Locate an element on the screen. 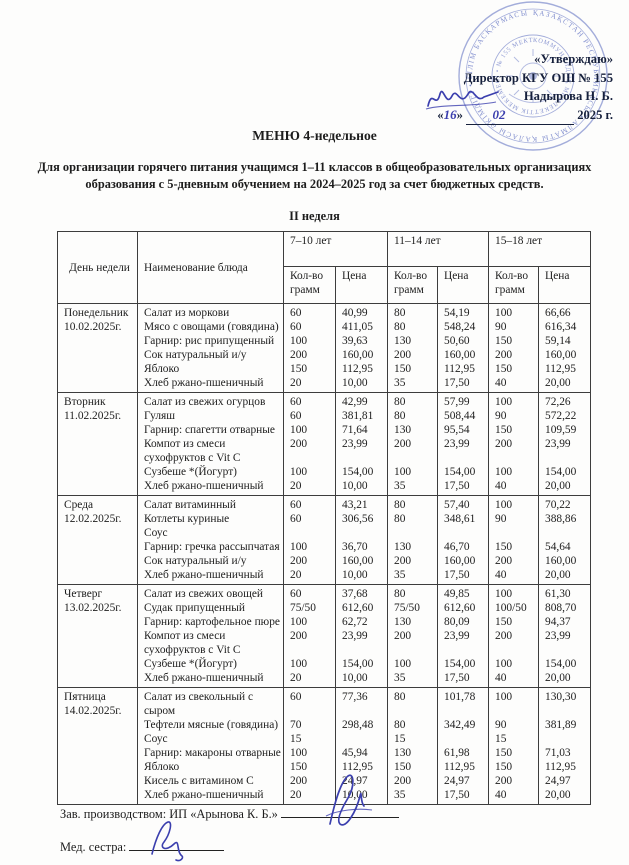 The height and width of the screenshot is (865, 629). production-manager-line: Зав. производством: ИП «Арынова К. Б.» is located at coordinates (229, 813).